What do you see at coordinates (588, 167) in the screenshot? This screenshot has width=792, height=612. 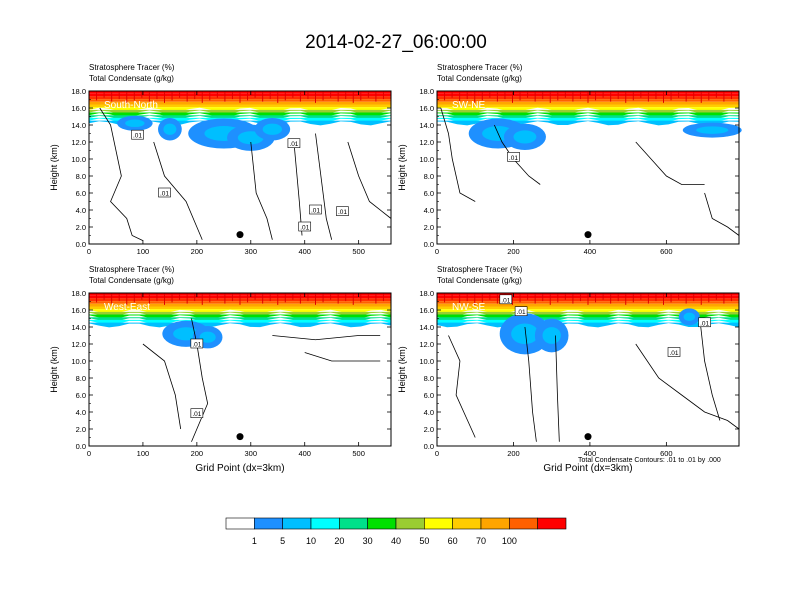 I see `plot-area` at bounding box center [588, 167].